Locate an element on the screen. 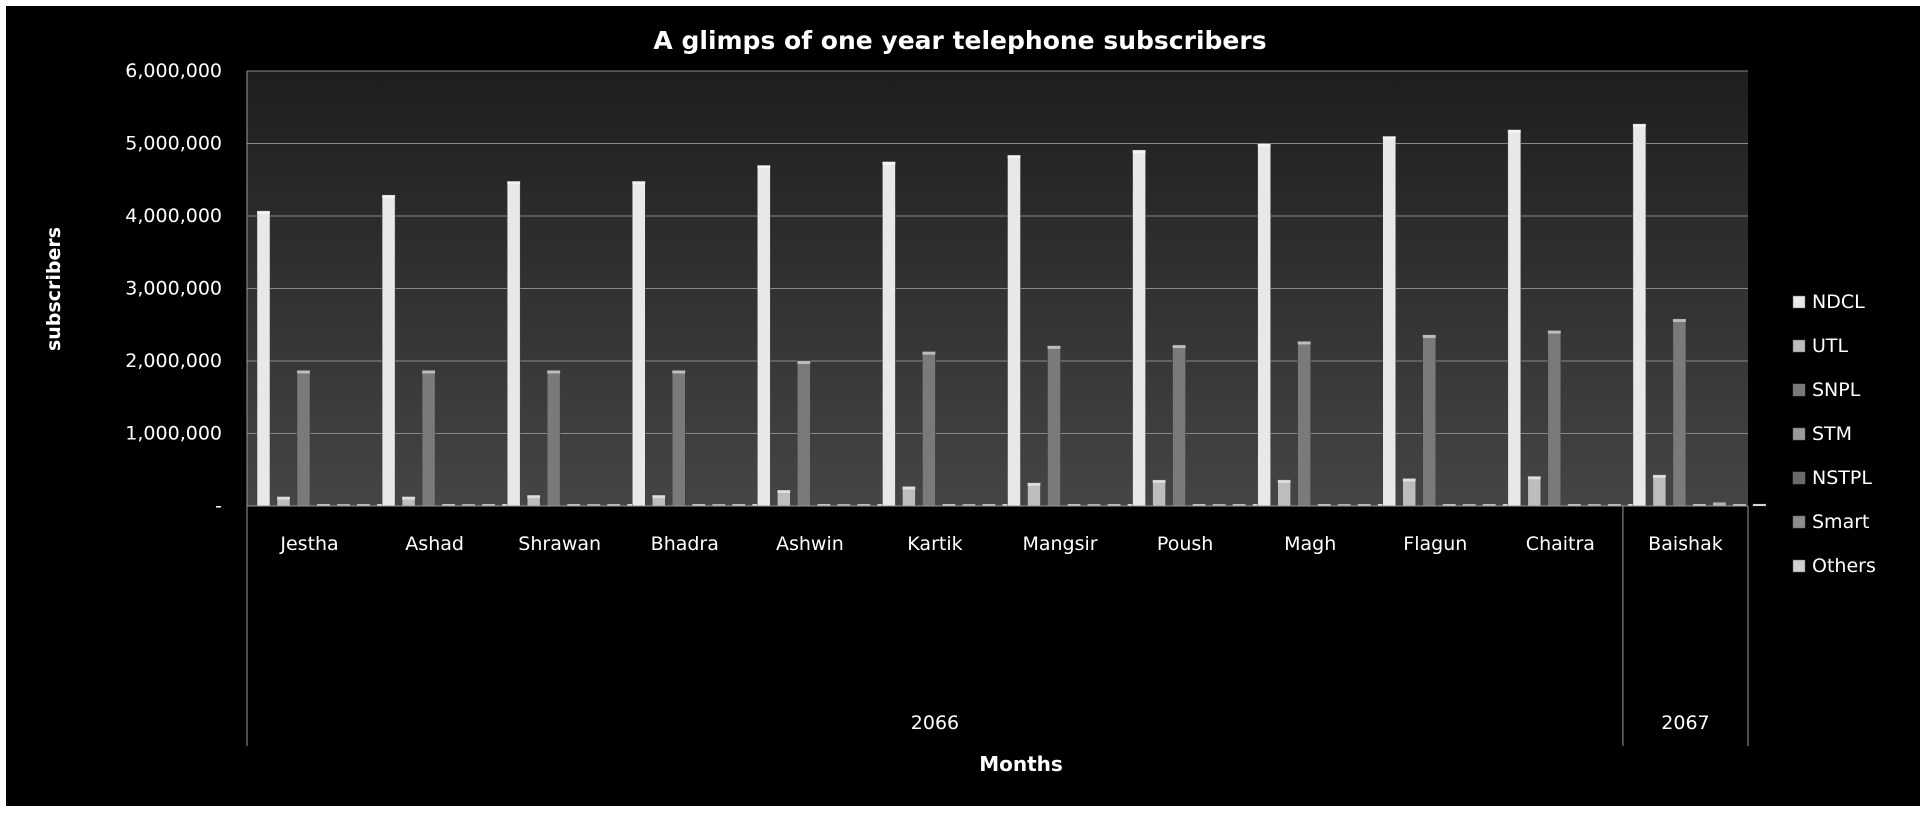  y-axis-label: subscribers is located at coordinates (54, 289).